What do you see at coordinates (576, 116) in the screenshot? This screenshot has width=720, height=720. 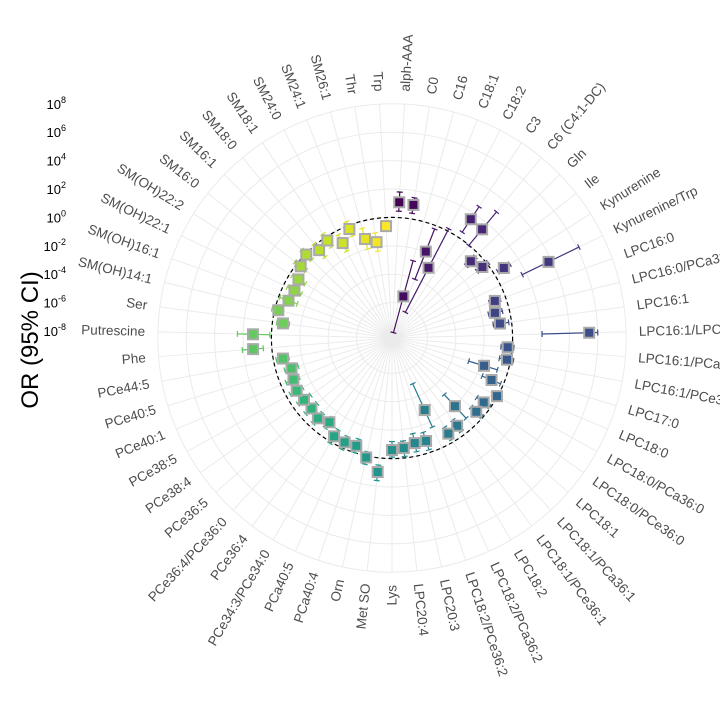 I see `category-label: C6 (C4:1-DC)` at bounding box center [576, 116].